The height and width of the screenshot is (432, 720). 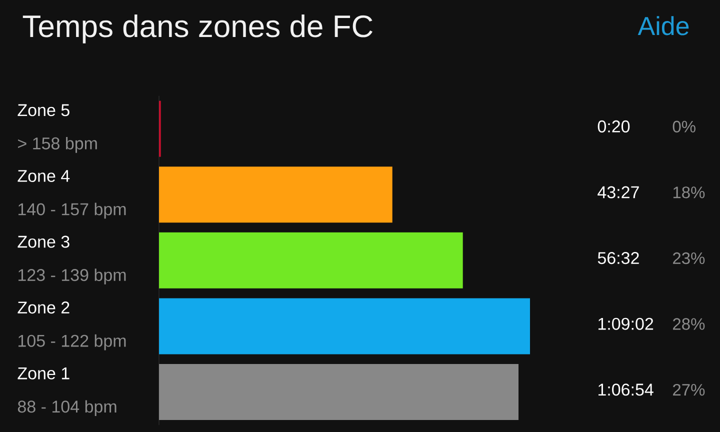 What do you see at coordinates (72, 210) in the screenshot?
I see `text: 140 - 157 bpm` at bounding box center [72, 210].